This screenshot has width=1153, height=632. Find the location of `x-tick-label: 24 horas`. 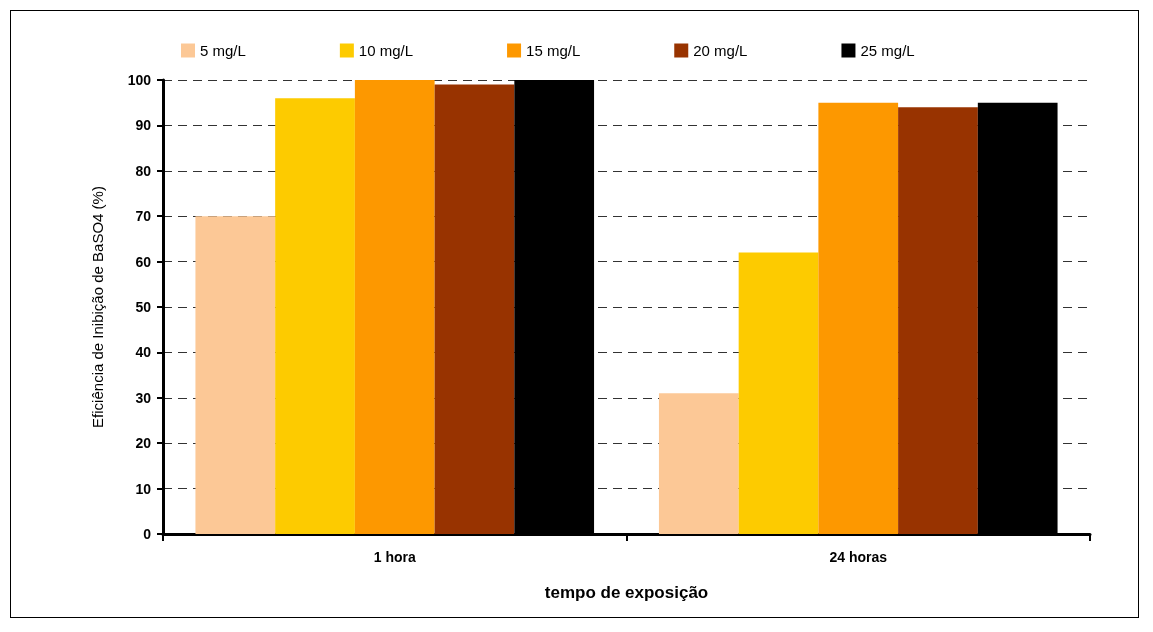

x-tick-label: 24 horas is located at coordinates (858, 557).